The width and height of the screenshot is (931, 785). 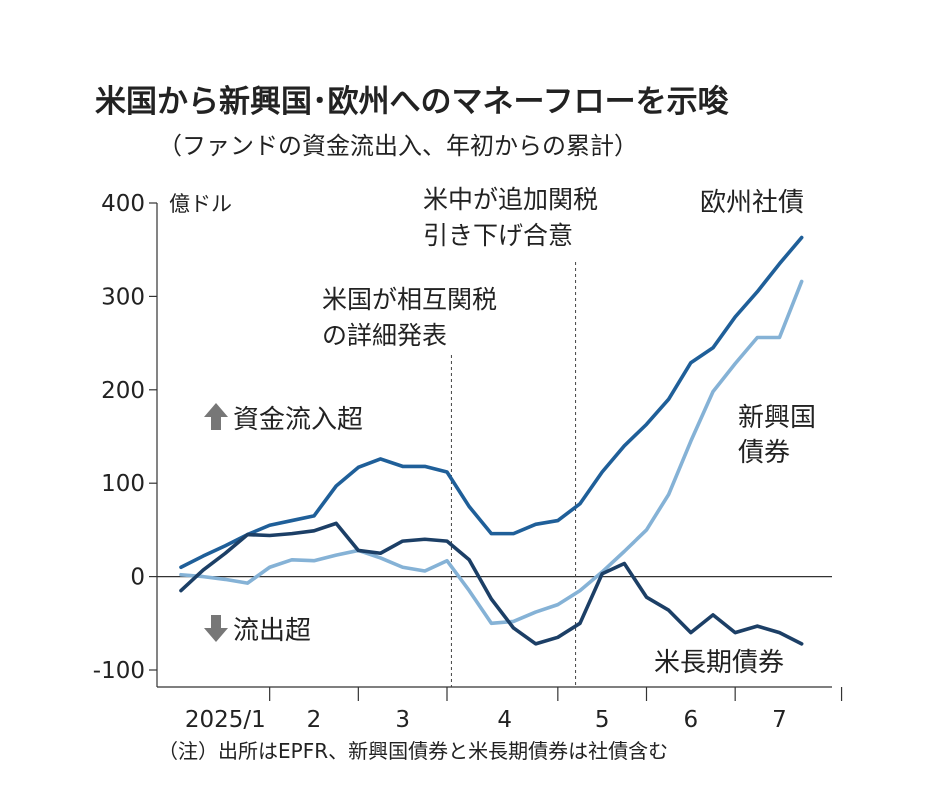 What do you see at coordinates (752, 203) in the screenshot?
I see `series-label-europe: 欧州社債` at bounding box center [752, 203].